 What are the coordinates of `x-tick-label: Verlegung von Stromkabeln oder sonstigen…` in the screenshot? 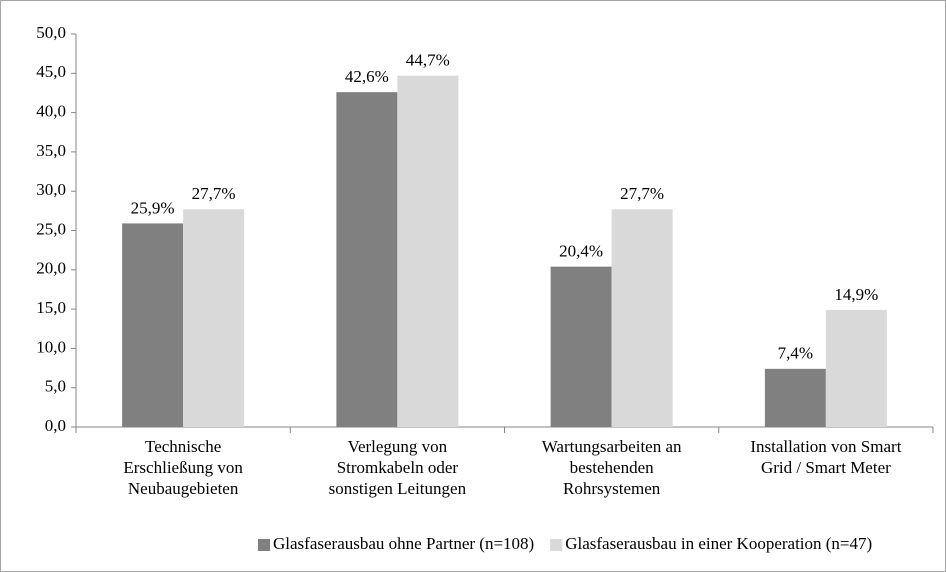 It's located at (397, 467).